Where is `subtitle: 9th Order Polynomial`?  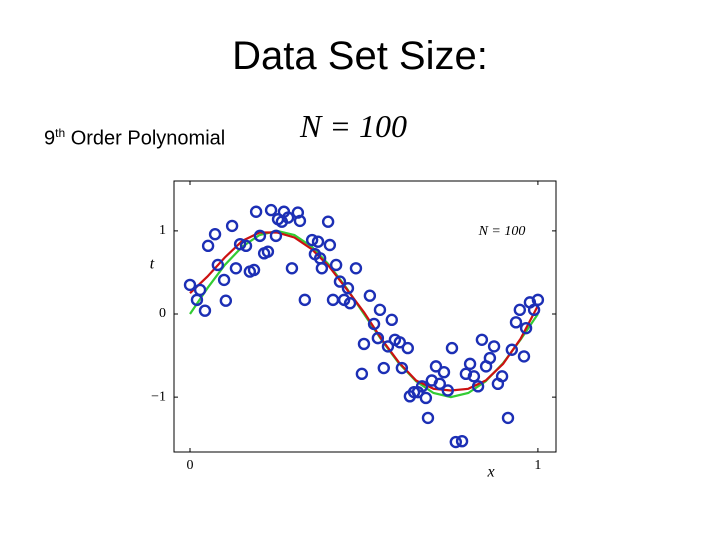
subtitle: 9th Order Polynomial is located at coordinates (134, 138).